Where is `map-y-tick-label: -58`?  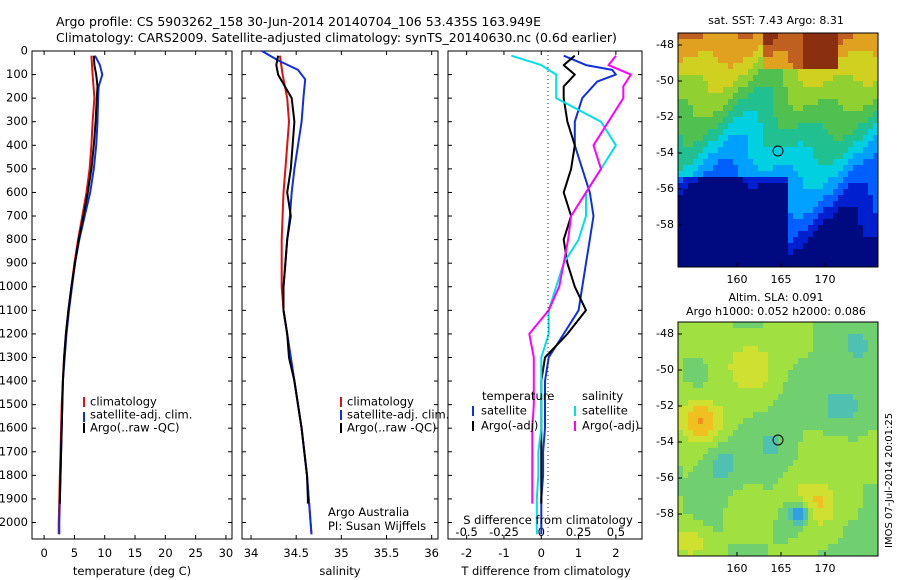
map-y-tick-label: -58 is located at coordinates (665, 513).